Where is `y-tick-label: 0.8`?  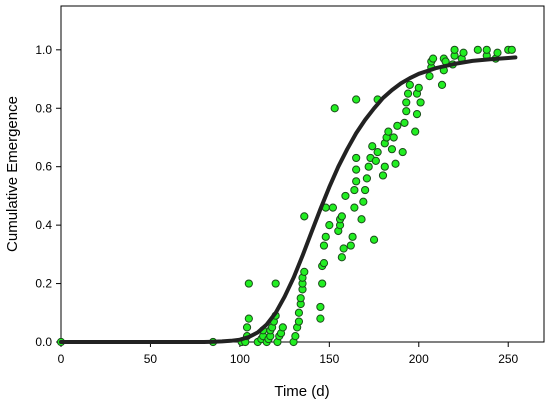
y-tick-label: 0.8 is located at coordinates (43, 108).